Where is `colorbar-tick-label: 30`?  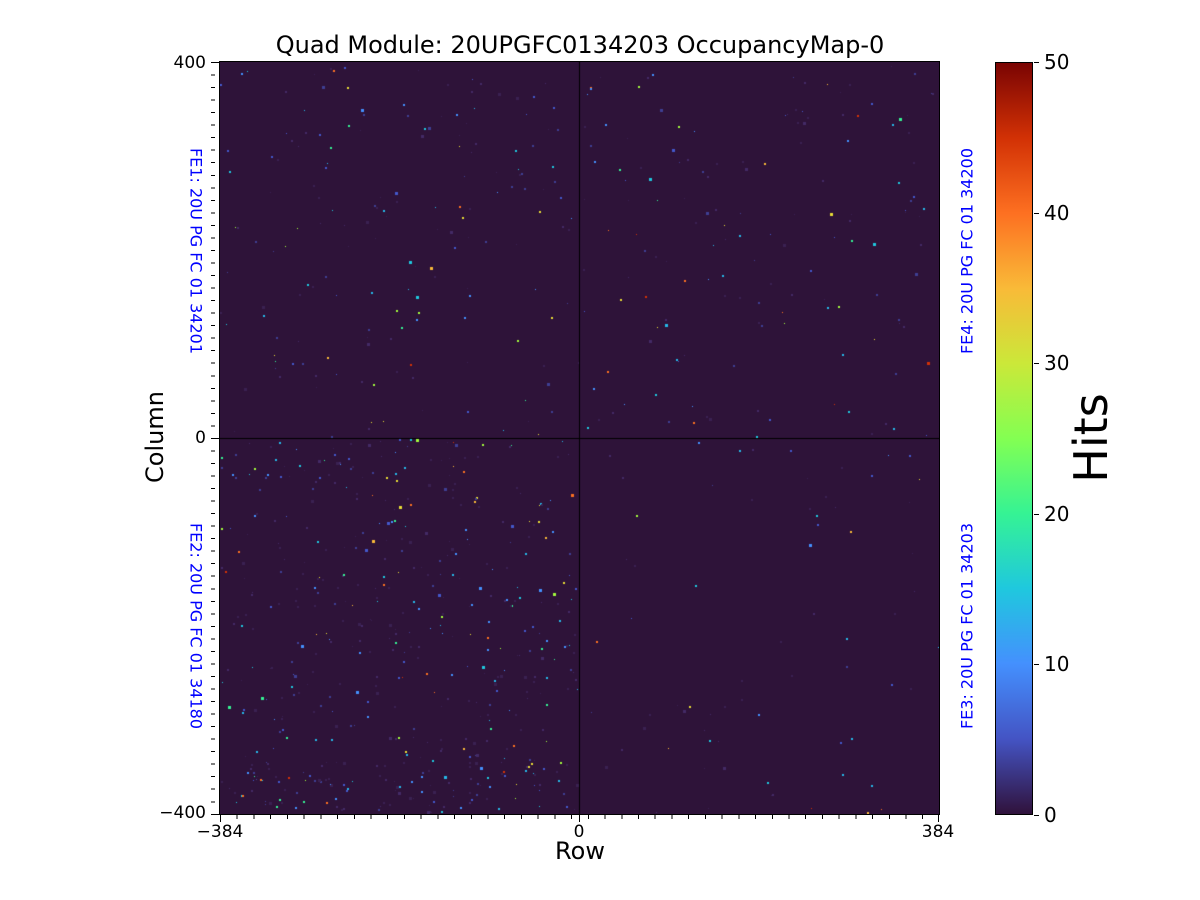
colorbar-tick-label: 30 is located at coordinates (1057, 363).